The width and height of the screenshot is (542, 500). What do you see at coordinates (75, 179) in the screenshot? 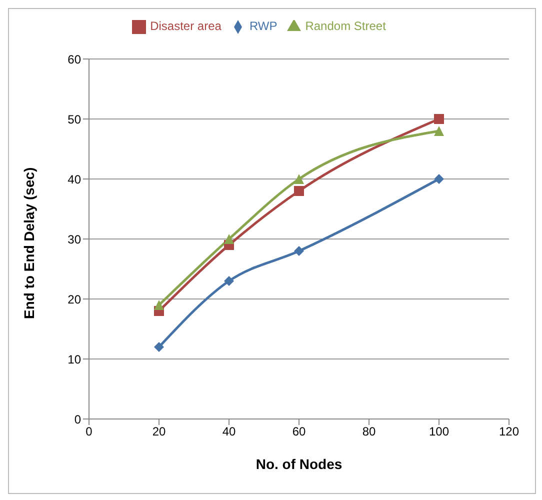
I see `y-tick-label: 40` at bounding box center [75, 179].